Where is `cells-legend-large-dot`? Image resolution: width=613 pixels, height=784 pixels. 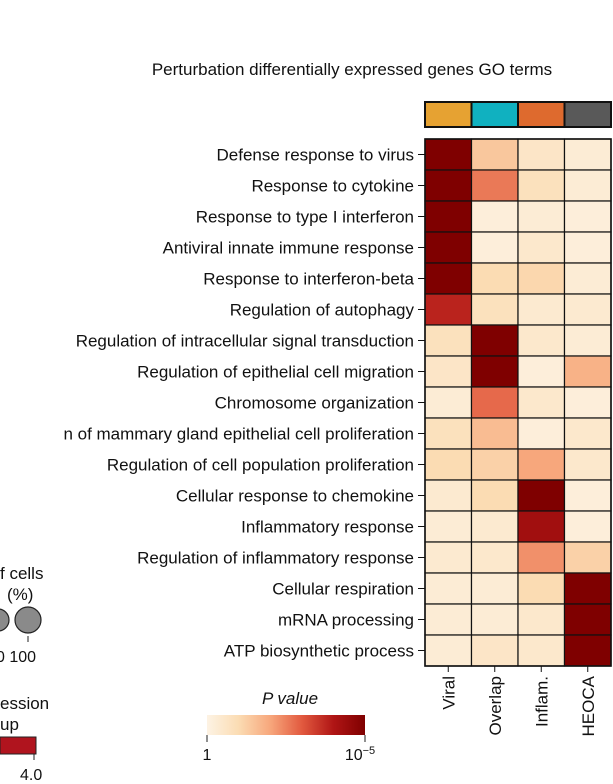
cells-legend-large-dot is located at coordinates (28, 620).